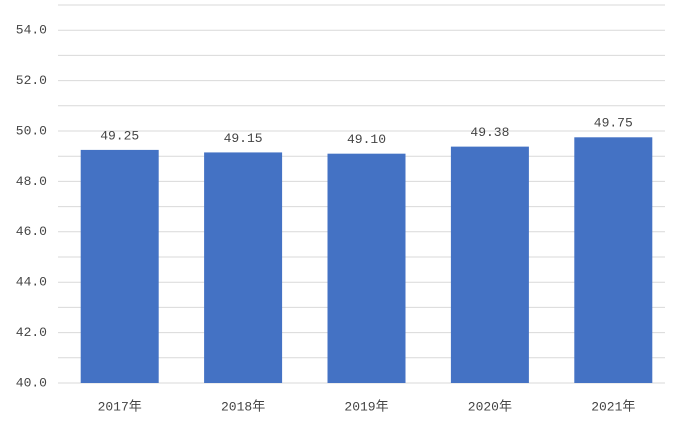  Describe the element at coordinates (31, 282) in the screenshot. I see `y-tick-label: 44.0` at that location.